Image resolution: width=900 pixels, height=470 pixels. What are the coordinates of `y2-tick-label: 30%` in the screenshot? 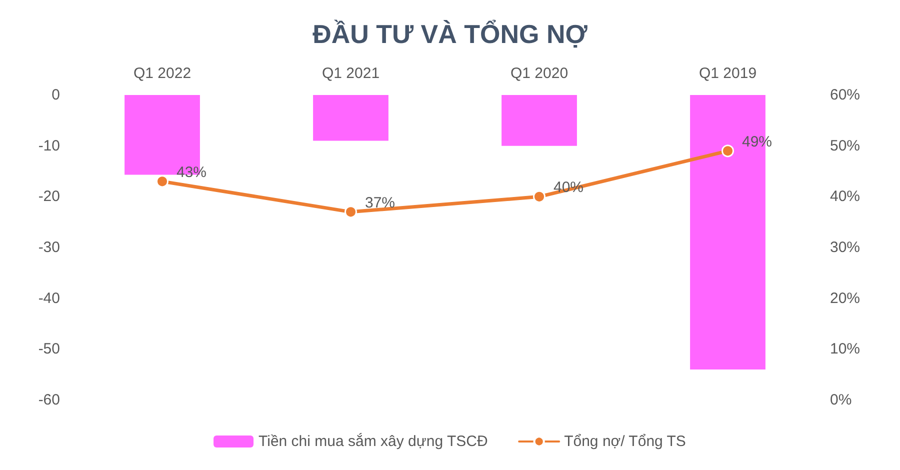 It's located at (845, 247).